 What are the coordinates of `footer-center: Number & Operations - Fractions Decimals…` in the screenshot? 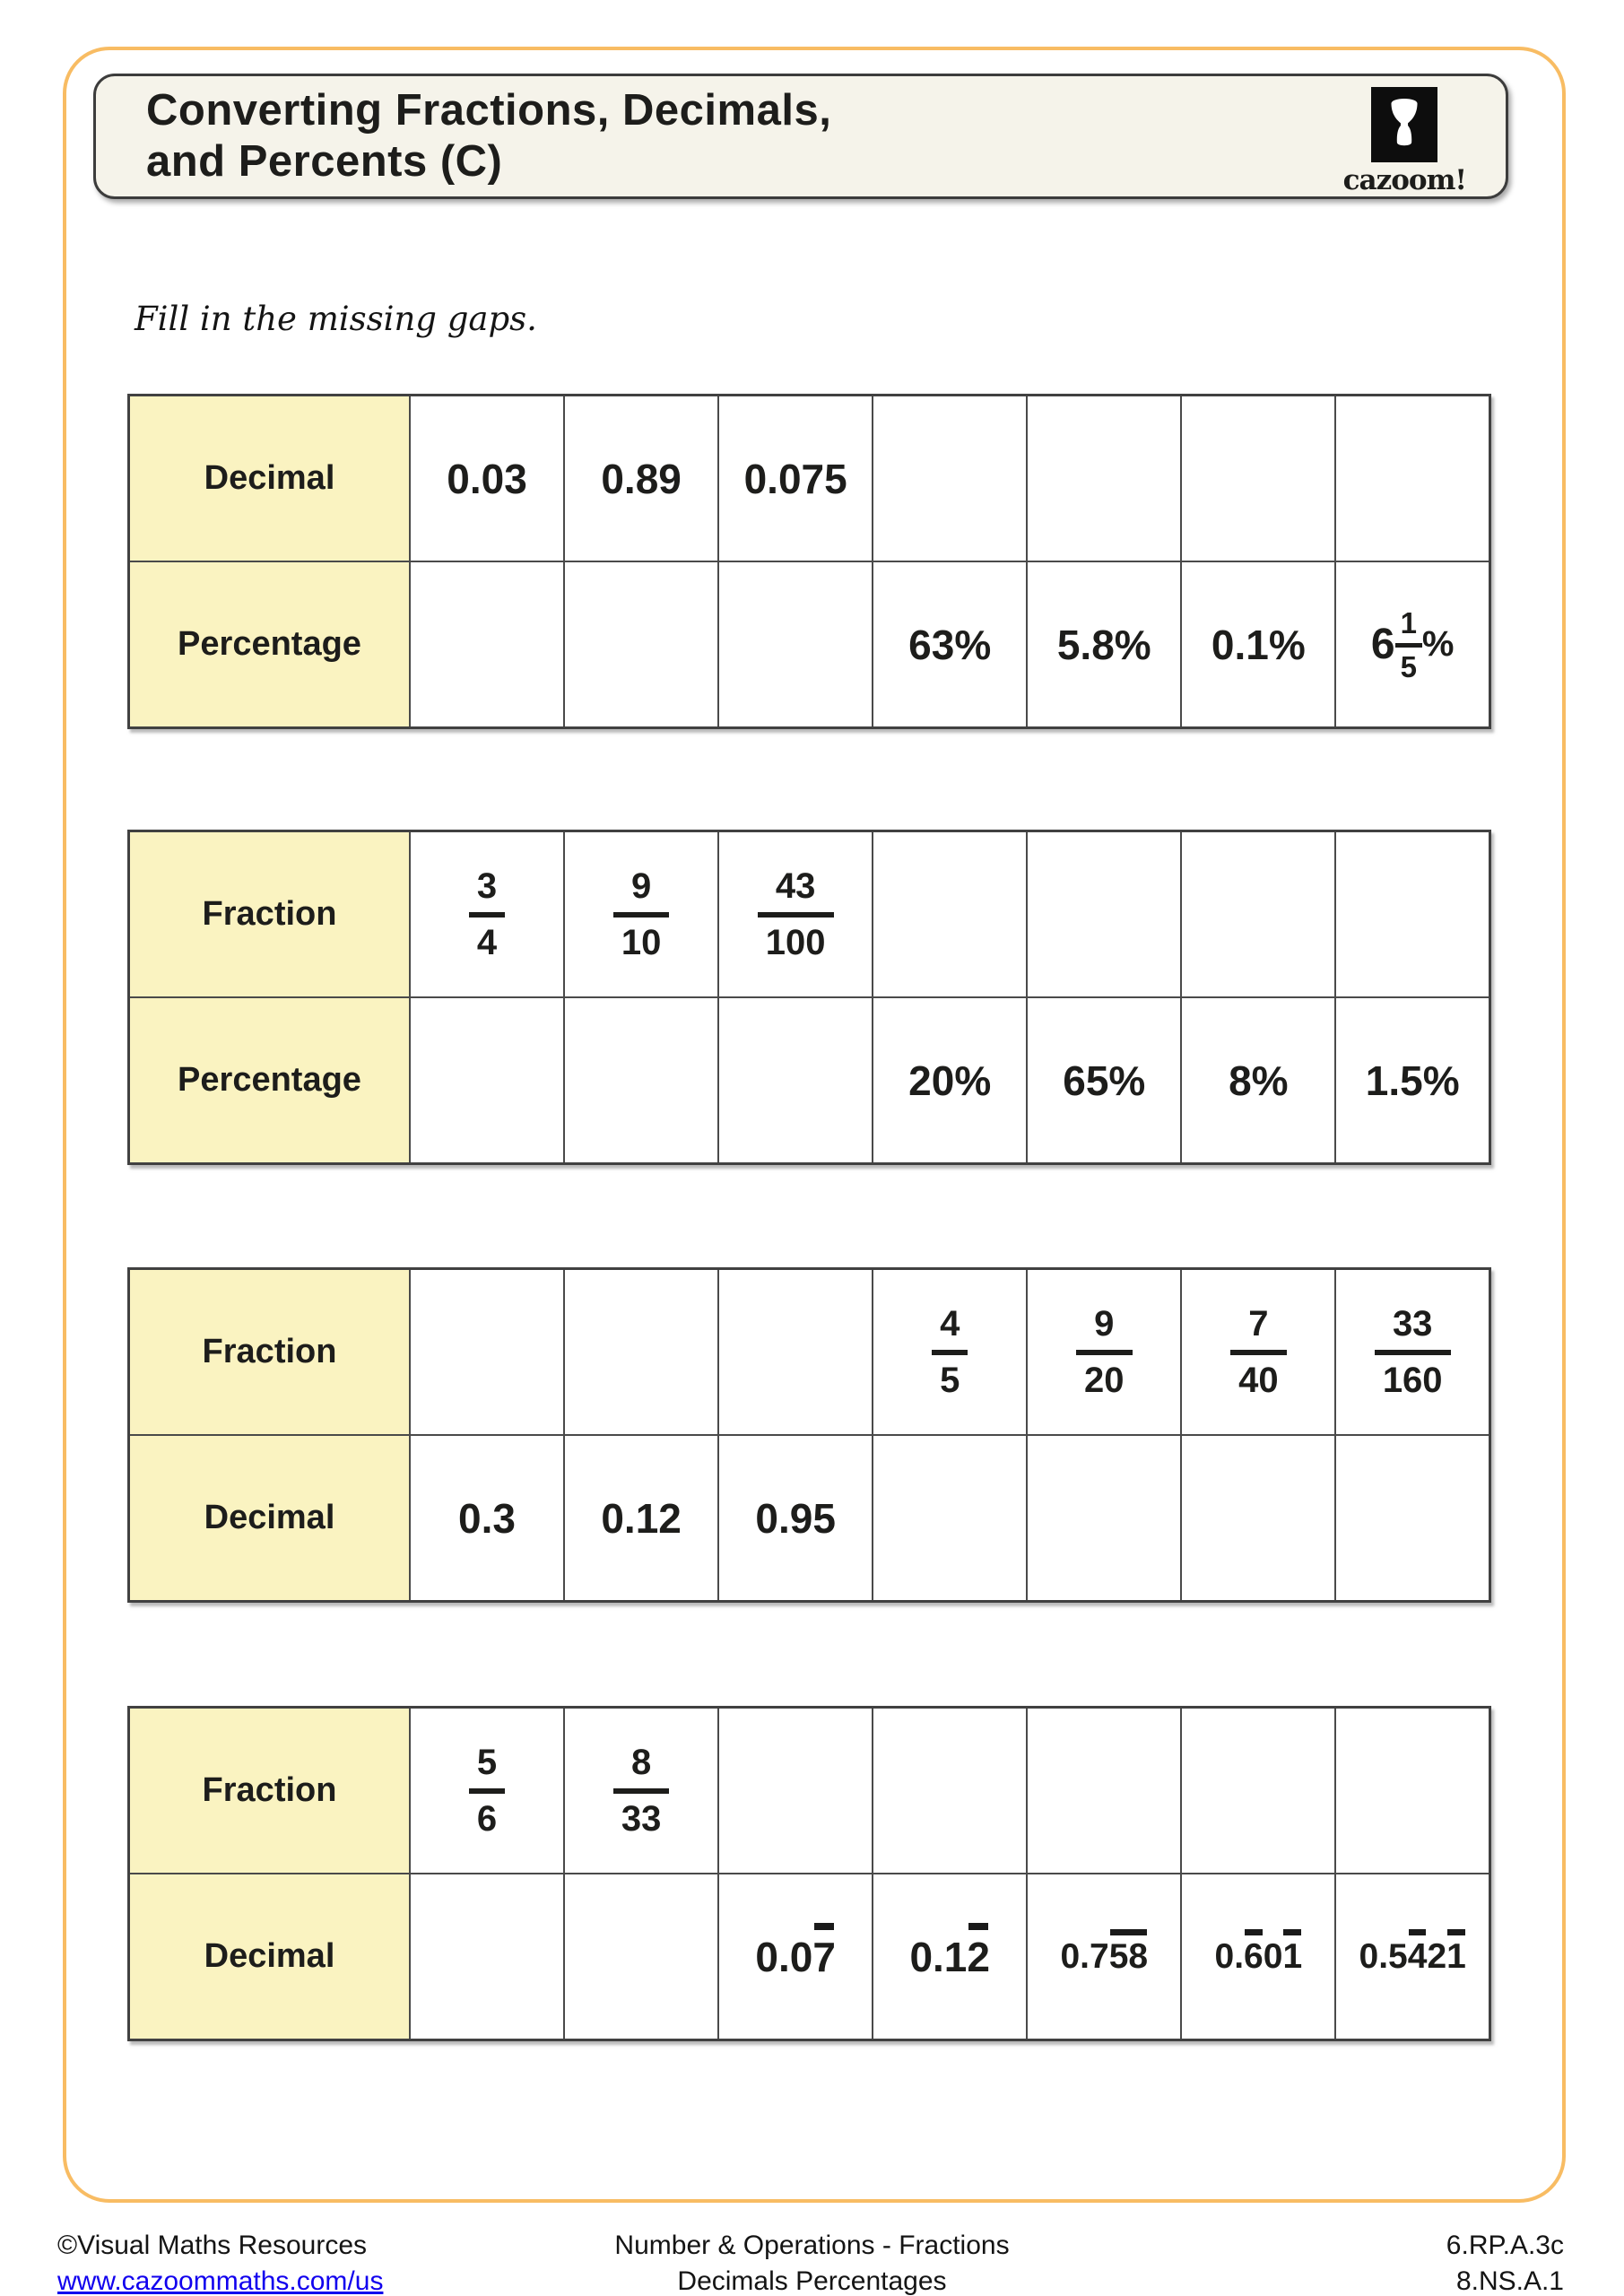 It's located at (812, 2262).